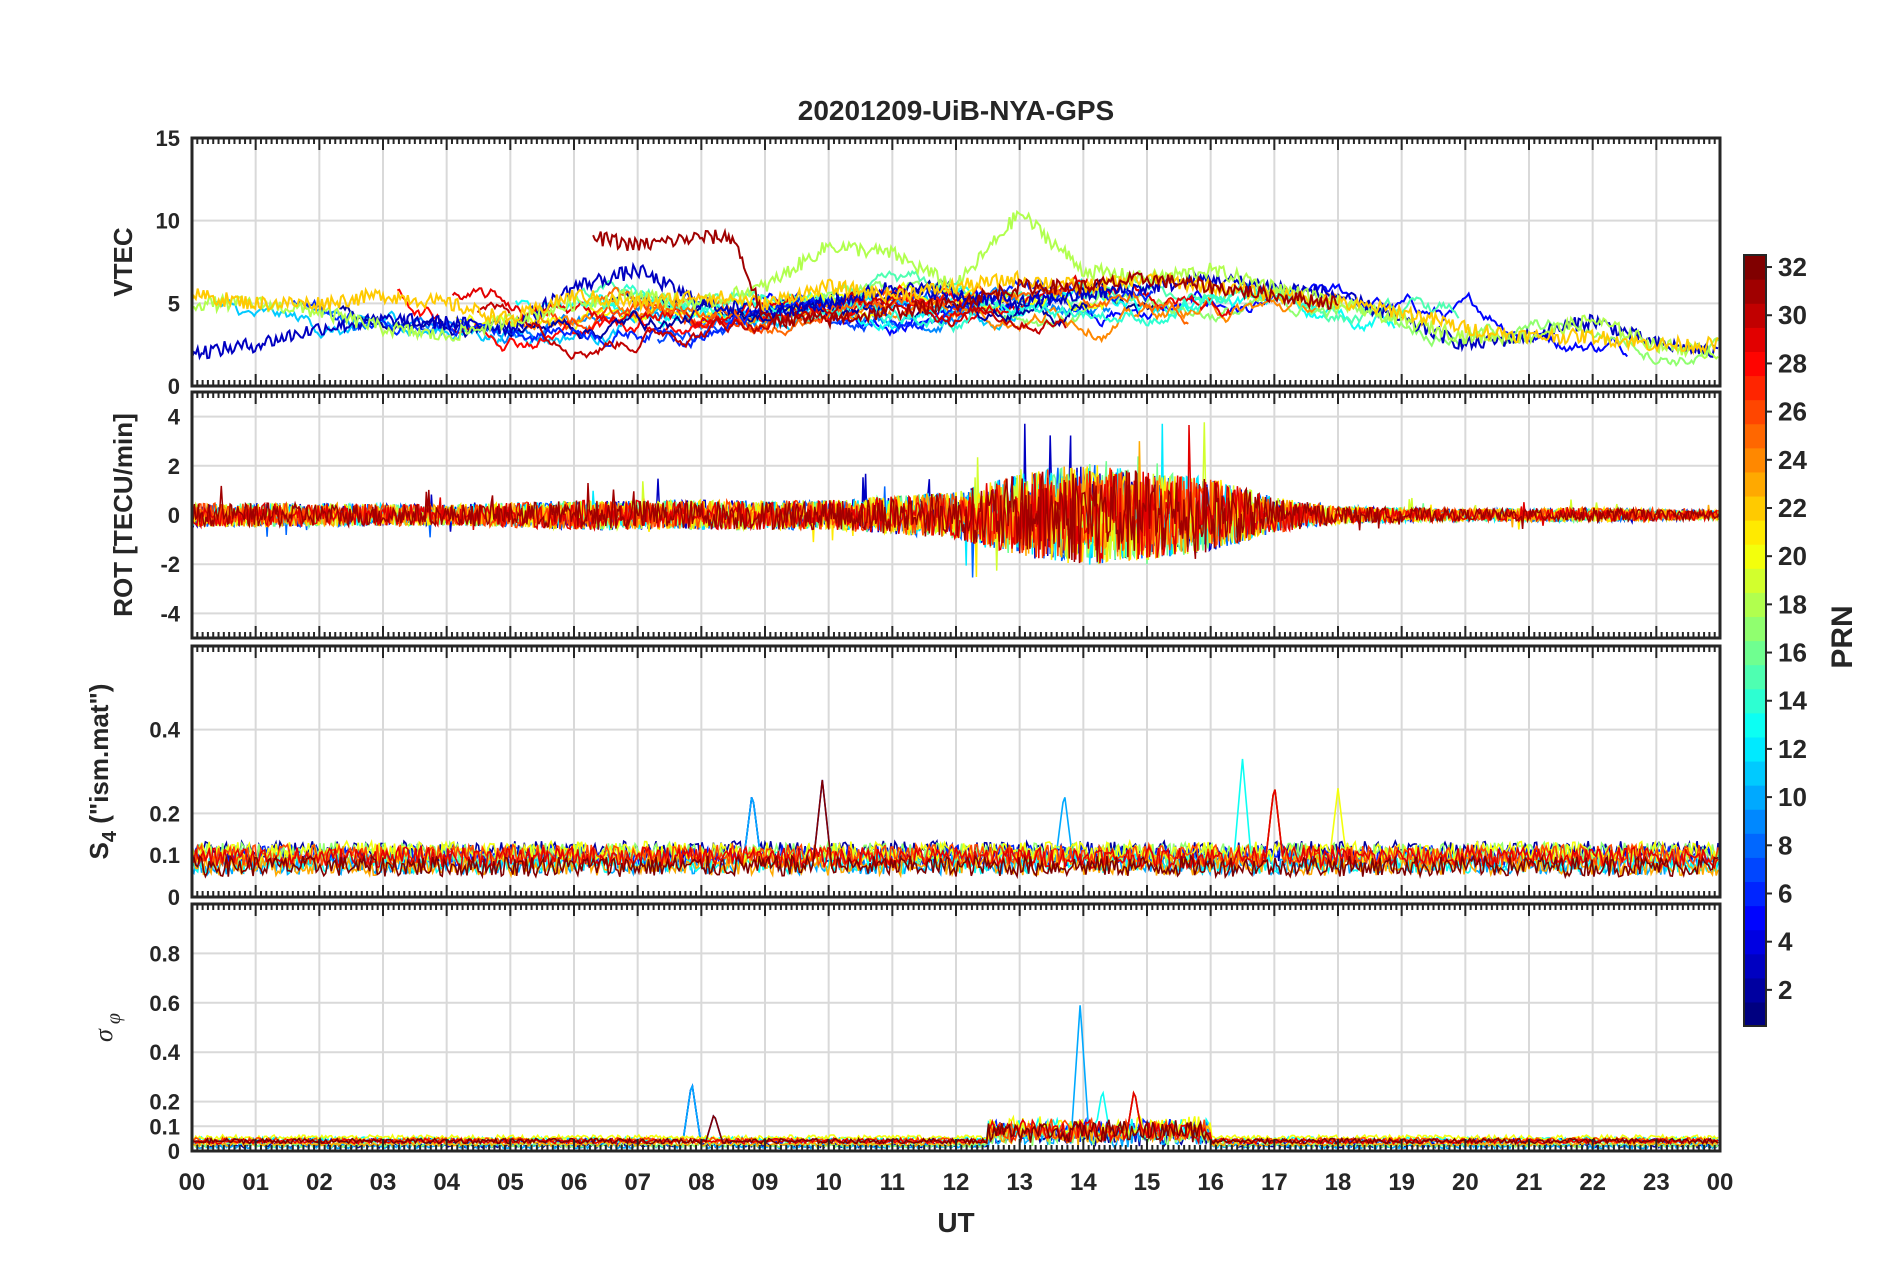  I want to click on colorbar-tick-label: 28, so click(1792, 363).